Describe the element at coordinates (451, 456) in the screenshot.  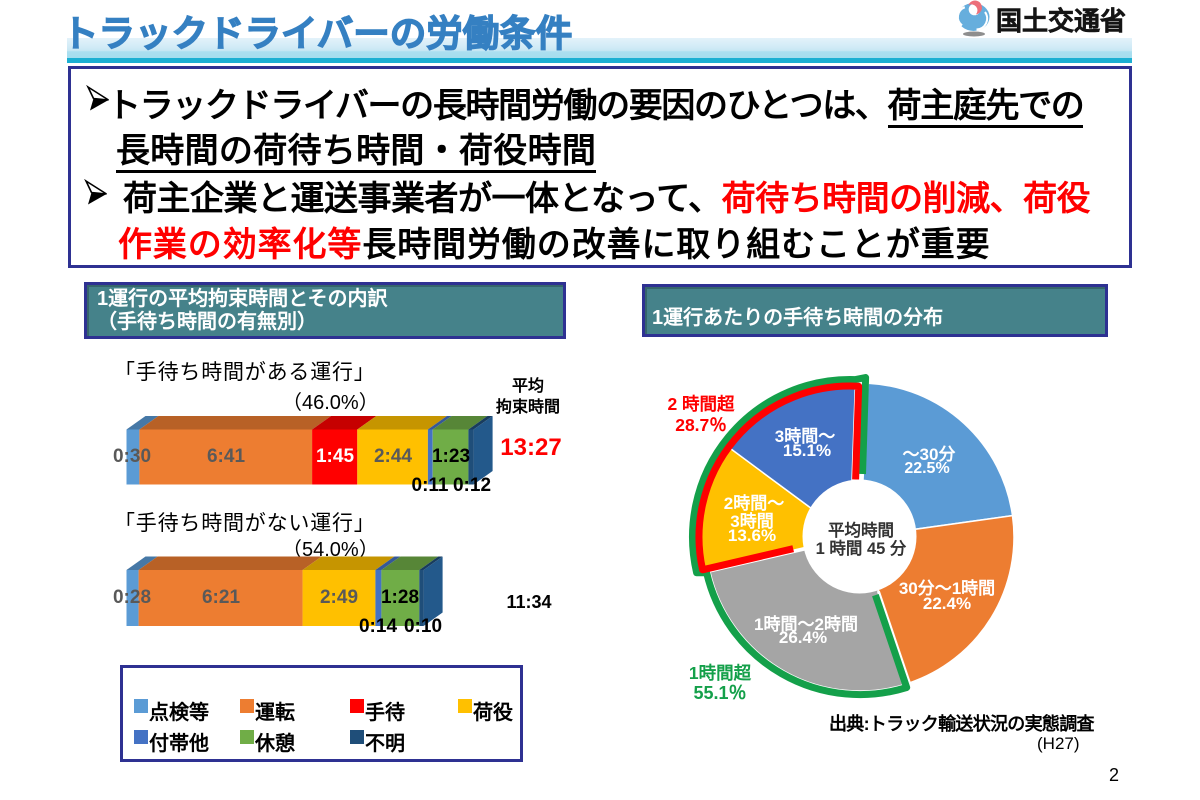
I see `svg-text: 1:23` at that location.